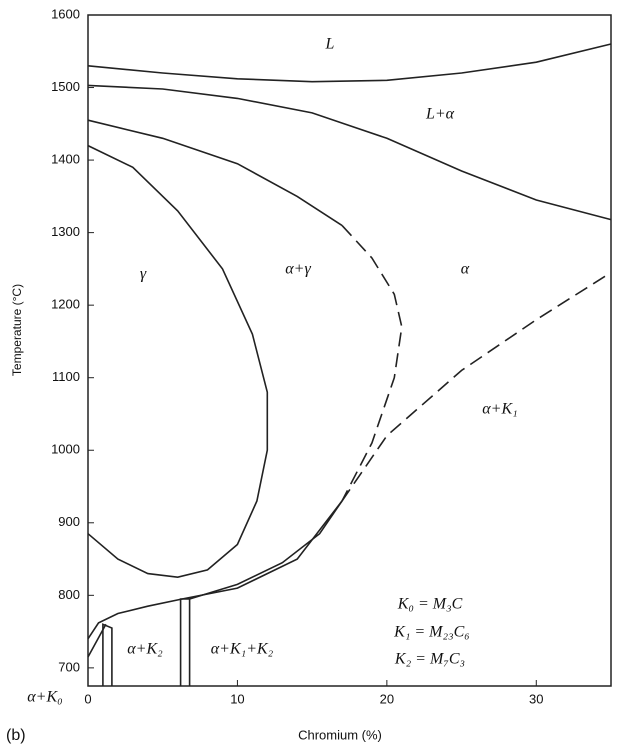  I want to click on y-axis-label: Temperature (°C), so click(17, 330).